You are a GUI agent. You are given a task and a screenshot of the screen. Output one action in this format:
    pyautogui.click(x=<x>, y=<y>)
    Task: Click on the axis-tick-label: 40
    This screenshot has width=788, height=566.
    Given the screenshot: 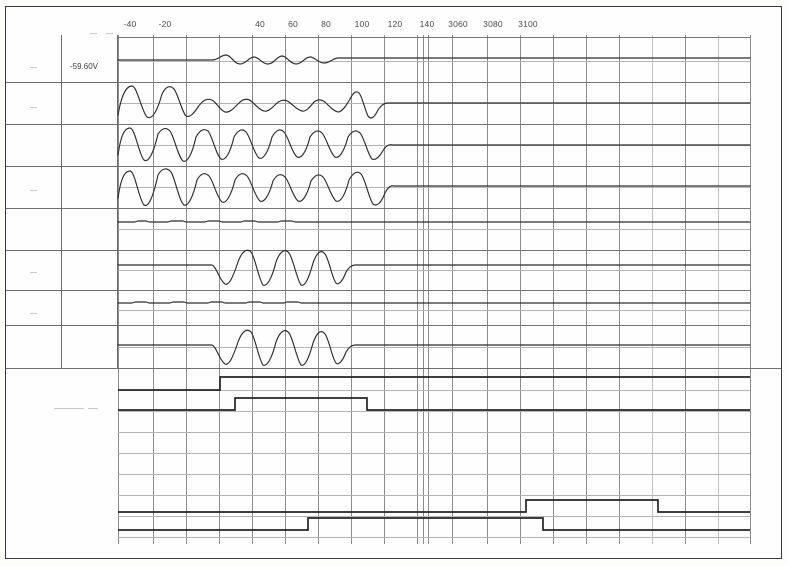 What is the action you would take?
    pyautogui.click(x=260, y=24)
    